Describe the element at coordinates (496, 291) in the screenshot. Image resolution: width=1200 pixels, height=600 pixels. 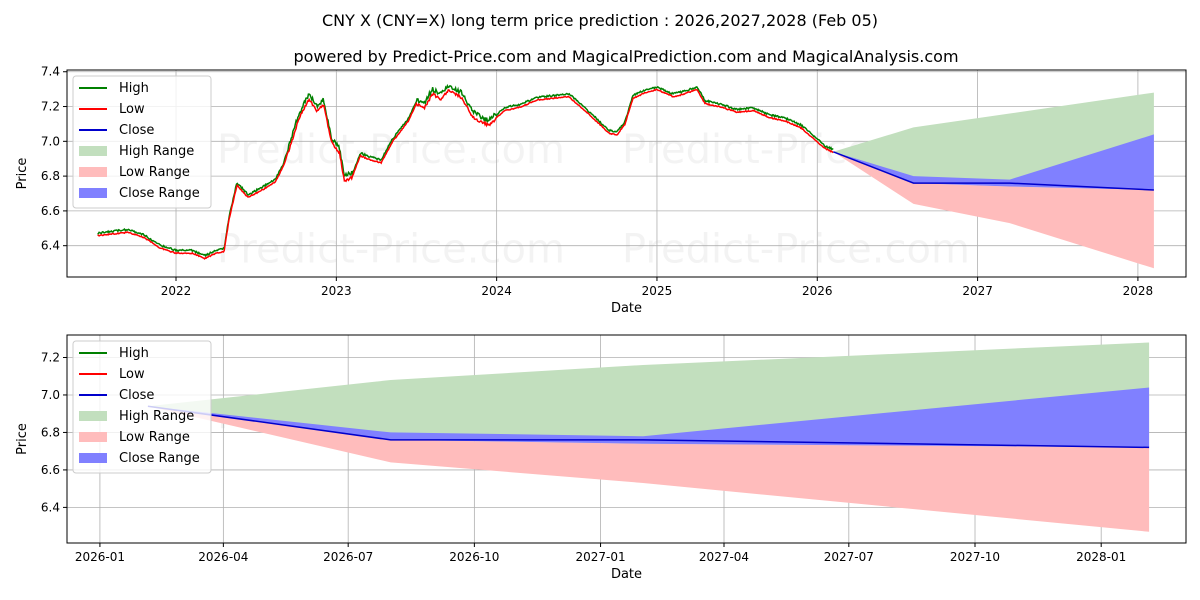
I see `x-tick-label: 2024` at that location.